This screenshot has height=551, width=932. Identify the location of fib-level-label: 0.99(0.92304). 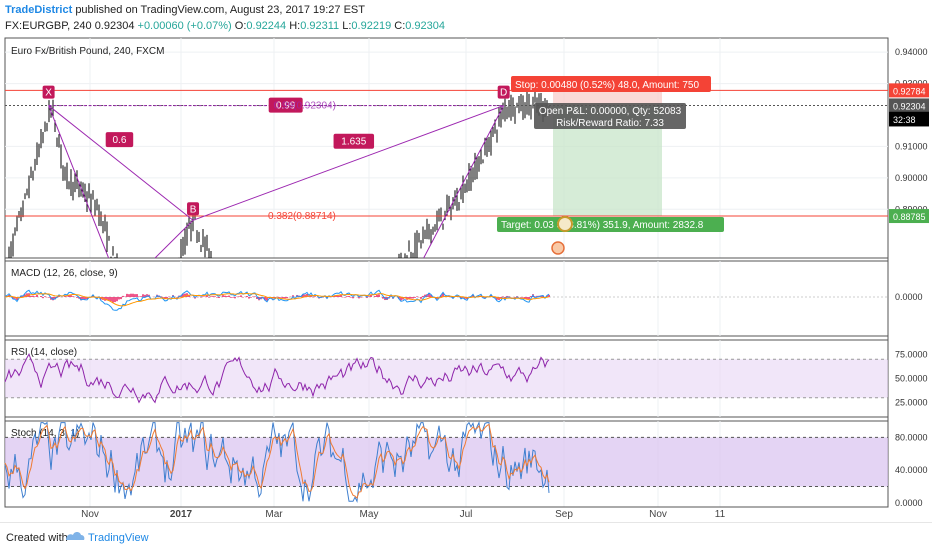
(305, 106).